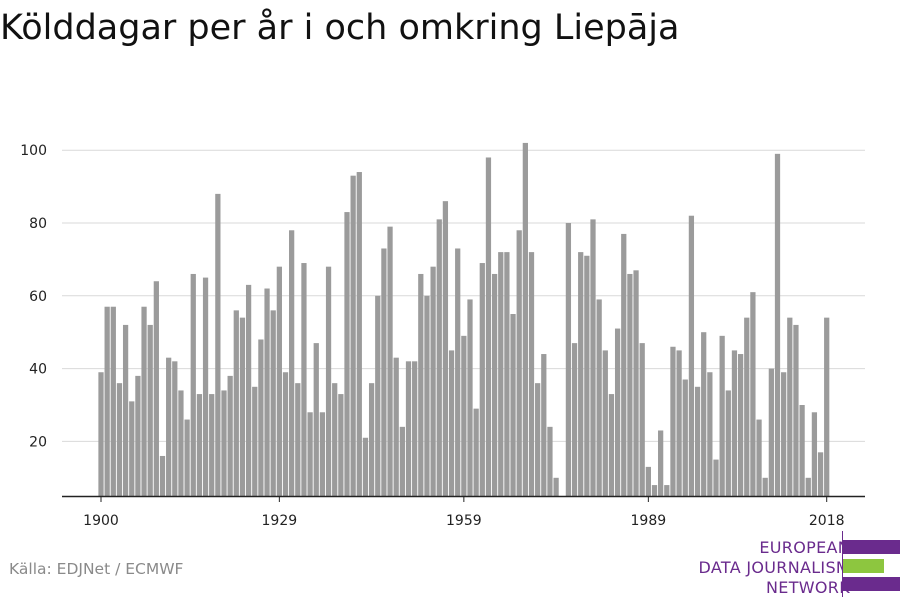  Describe the element at coordinates (248, 390) in the screenshot. I see `bar-1924` at that location.